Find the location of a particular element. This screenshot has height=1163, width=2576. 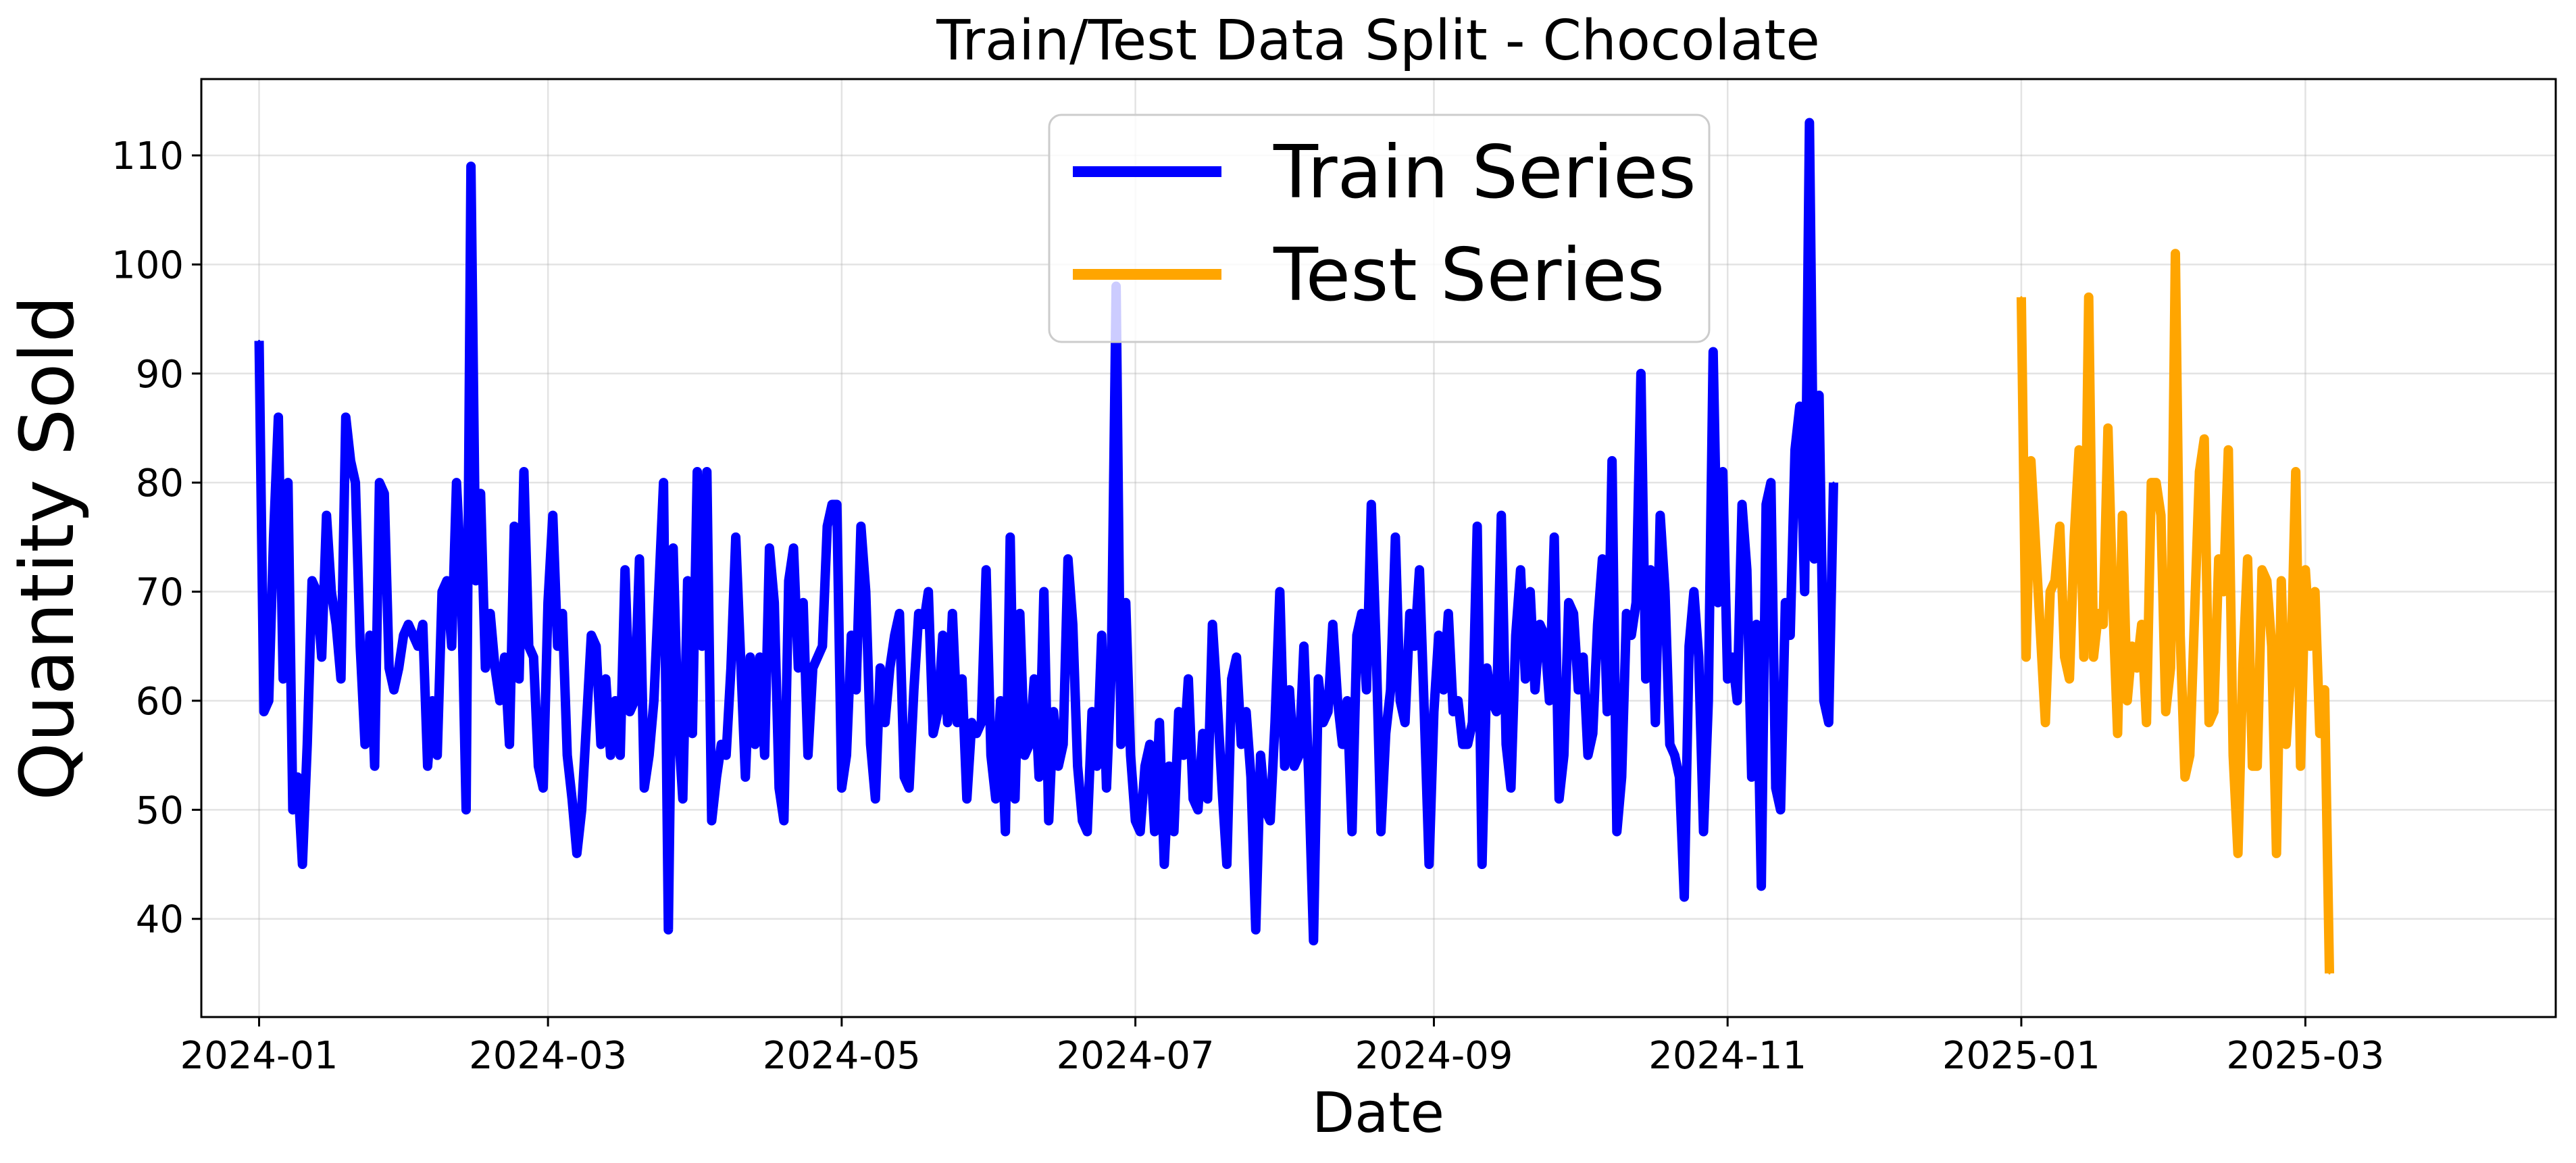

x-axis-title: Date is located at coordinates (1378, 1113).